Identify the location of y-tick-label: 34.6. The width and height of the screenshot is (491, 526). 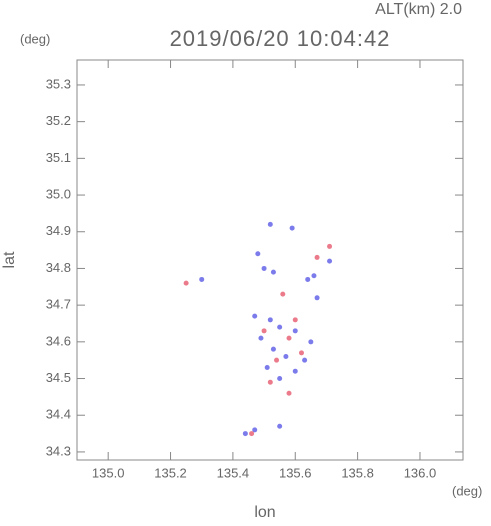
(58, 340).